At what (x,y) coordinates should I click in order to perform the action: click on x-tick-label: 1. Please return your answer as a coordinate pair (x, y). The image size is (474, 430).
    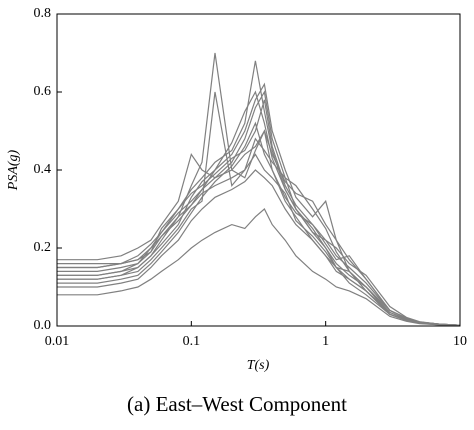
    Looking at the image, I should click on (325, 341).